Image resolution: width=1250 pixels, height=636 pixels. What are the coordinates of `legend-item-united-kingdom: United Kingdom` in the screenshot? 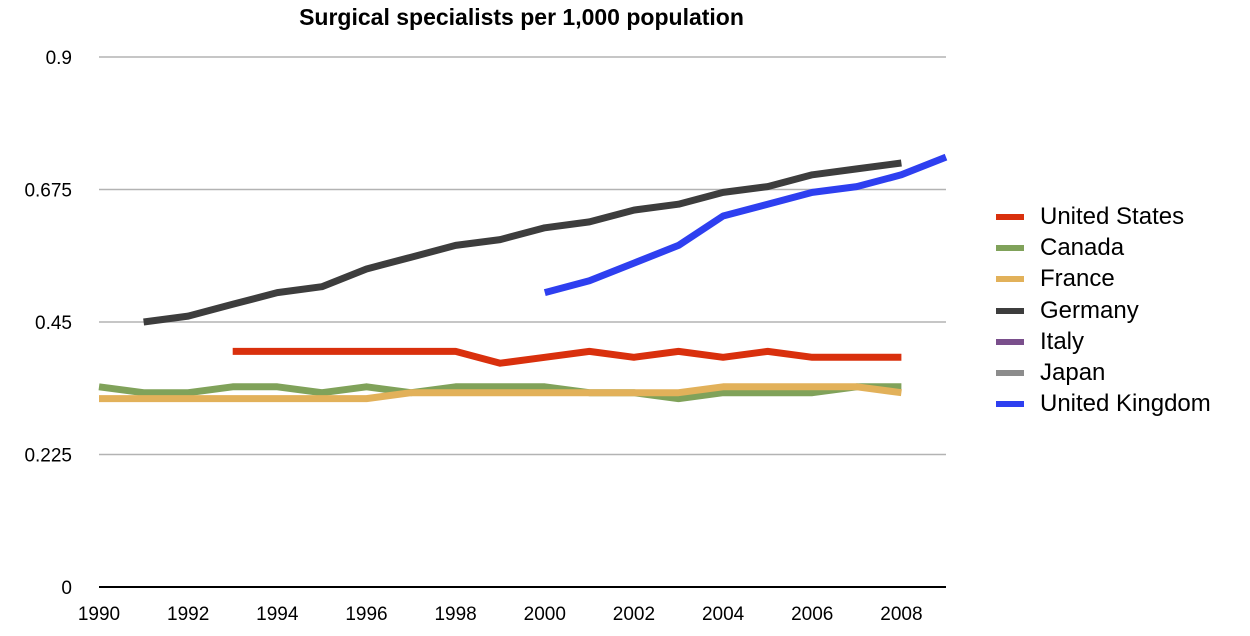 It's located at (1103, 404).